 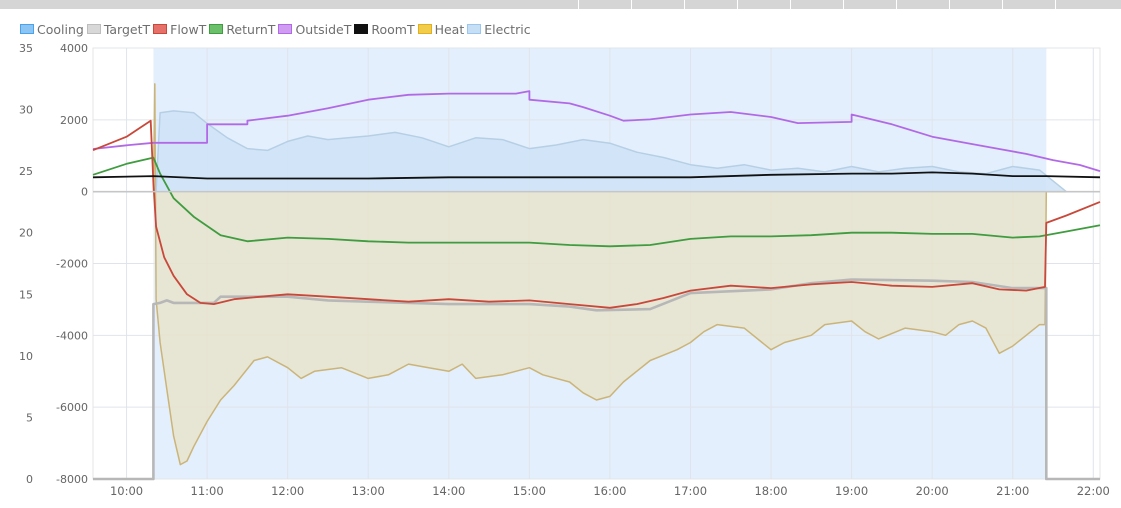 I want to click on legend-item-electric: Electric, so click(x=499, y=29).